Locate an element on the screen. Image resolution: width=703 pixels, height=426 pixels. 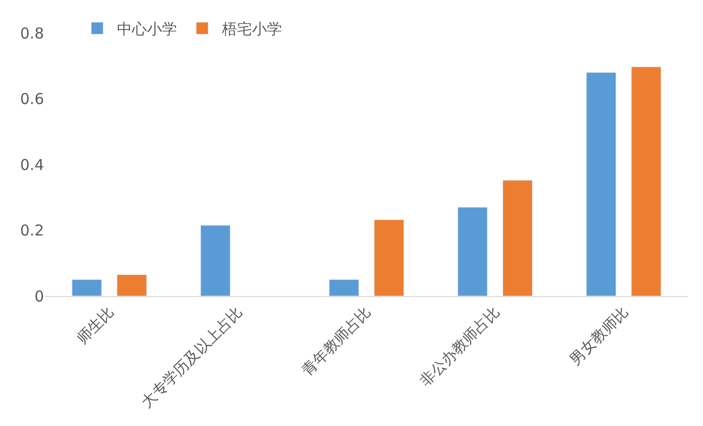
x-tick-label: 男女教师比 is located at coordinates (599, 335).